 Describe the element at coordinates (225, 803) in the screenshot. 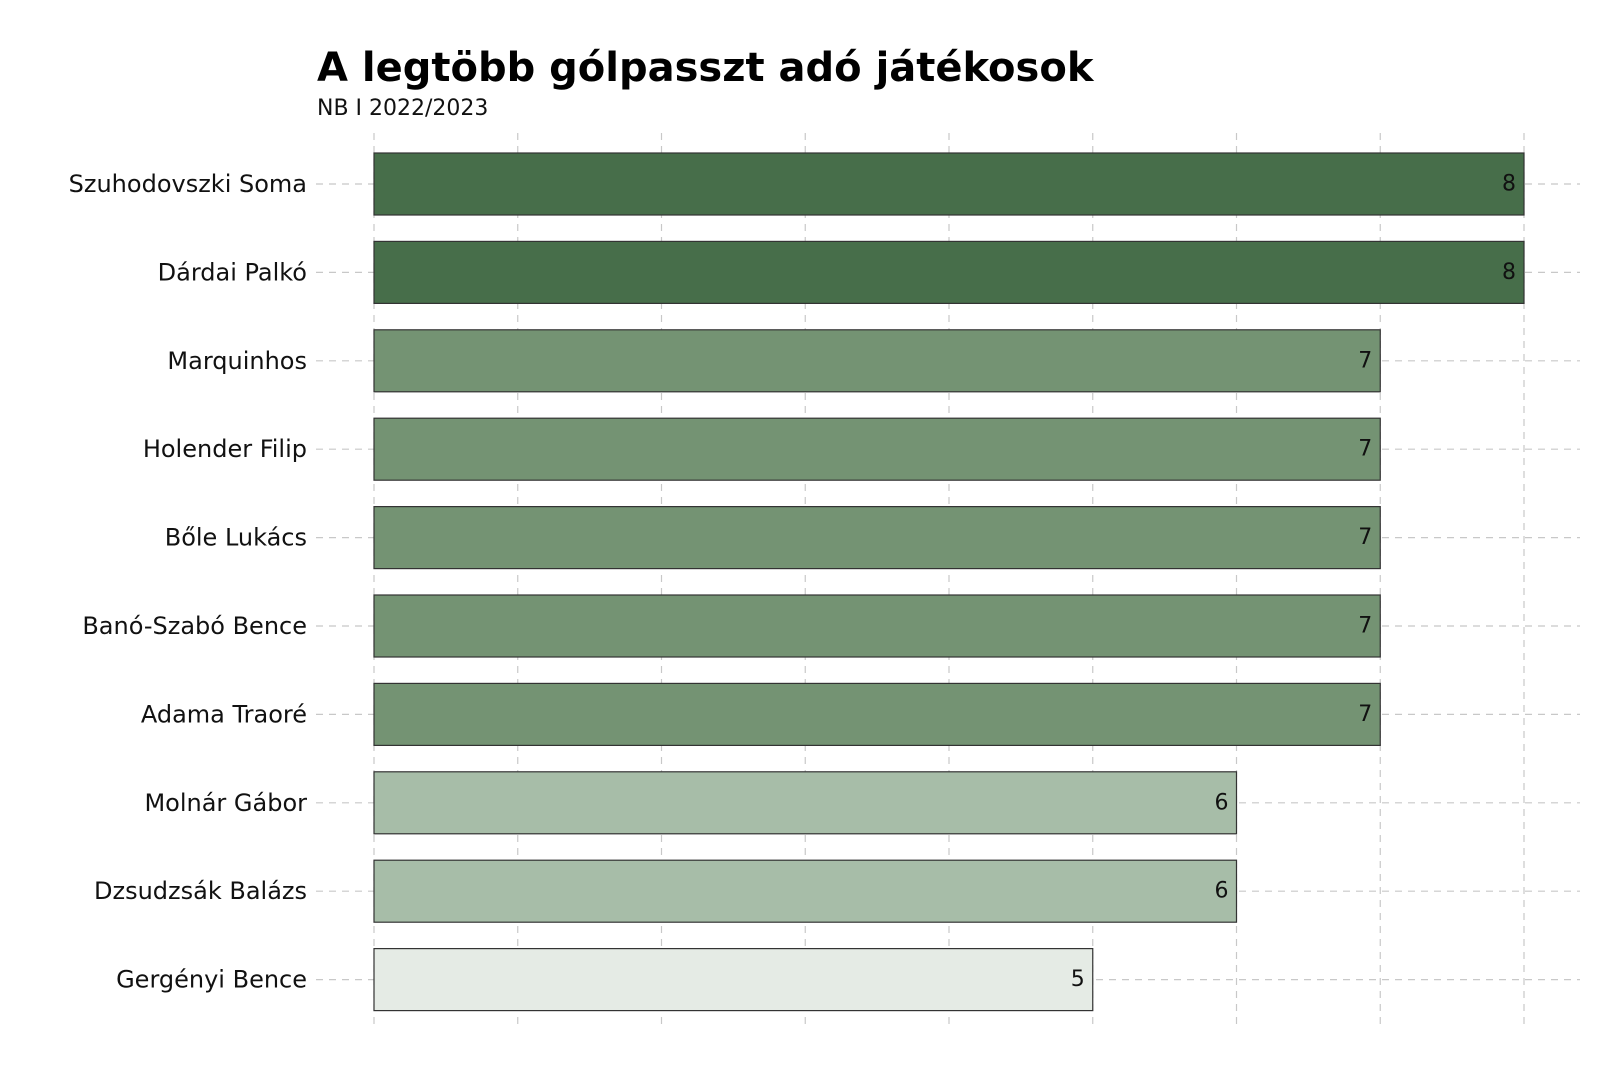

I see `category-label: Molnár Gábor` at that location.